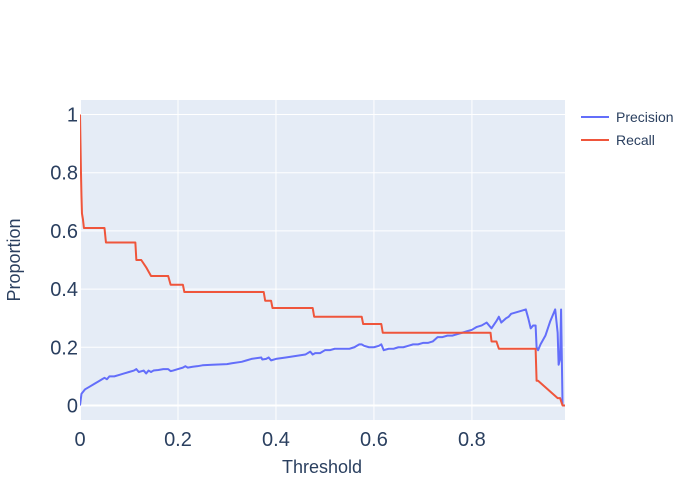  What do you see at coordinates (374, 440) in the screenshot?
I see `x-tick-label: 0.6` at bounding box center [374, 440].